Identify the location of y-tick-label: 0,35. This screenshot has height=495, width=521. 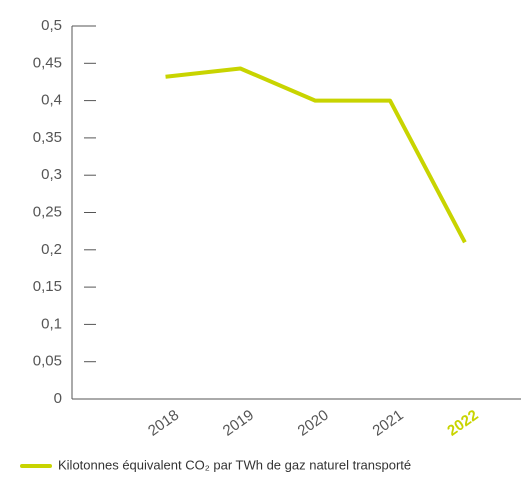
(47, 137).